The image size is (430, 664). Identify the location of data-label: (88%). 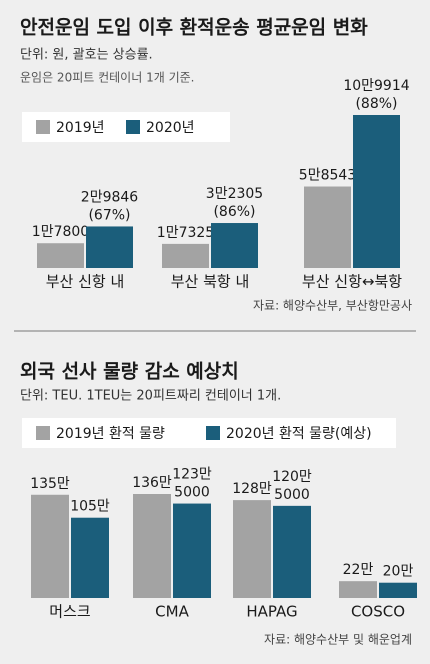
(376, 104).